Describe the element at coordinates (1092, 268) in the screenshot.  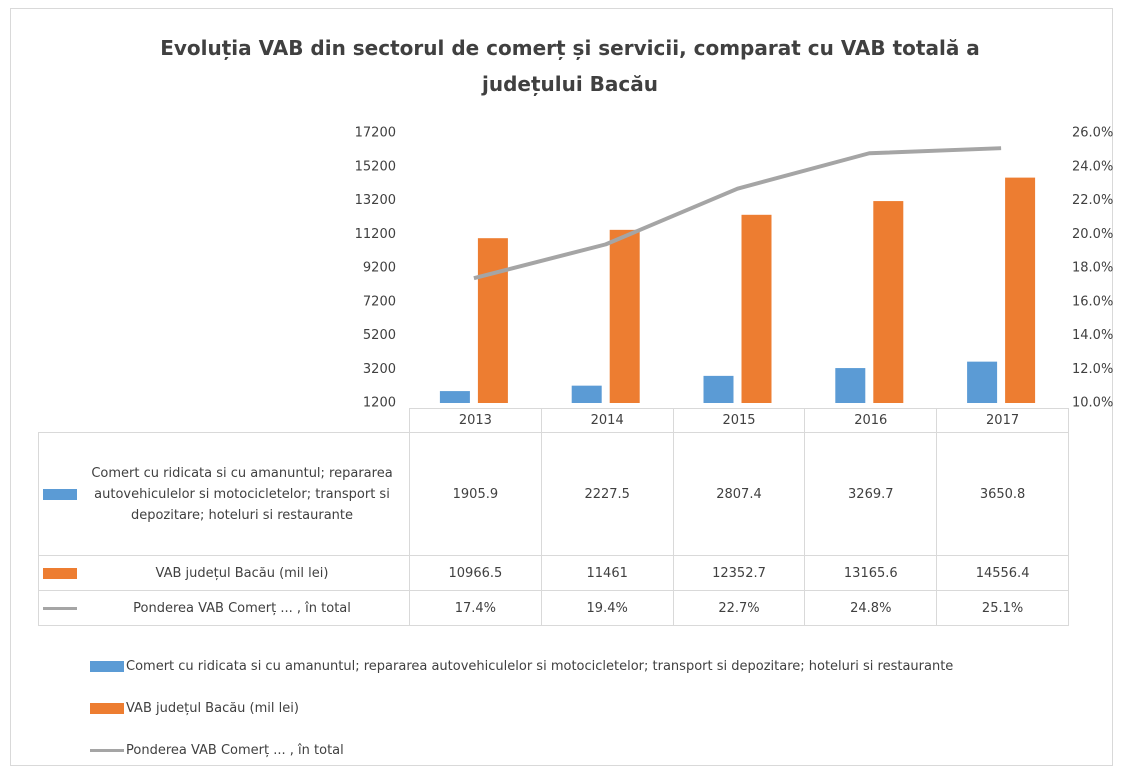
I see `y2-tick-label: 18.0%` at that location.